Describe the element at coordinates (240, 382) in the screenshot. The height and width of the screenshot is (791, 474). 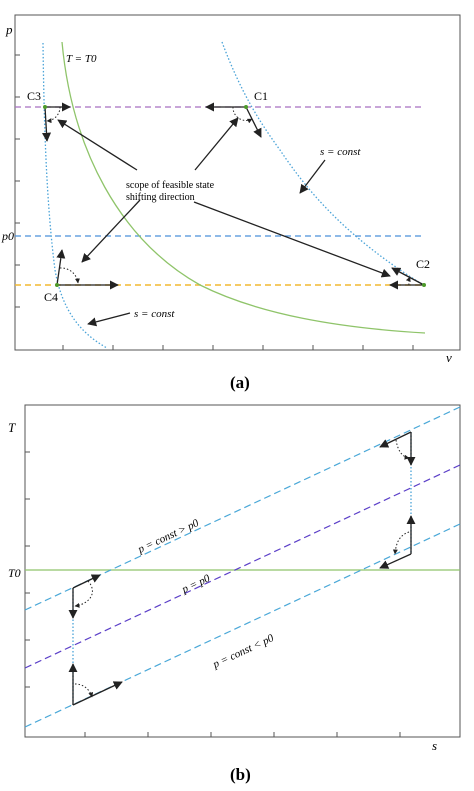
I see `caption-a: (a)` at that location.